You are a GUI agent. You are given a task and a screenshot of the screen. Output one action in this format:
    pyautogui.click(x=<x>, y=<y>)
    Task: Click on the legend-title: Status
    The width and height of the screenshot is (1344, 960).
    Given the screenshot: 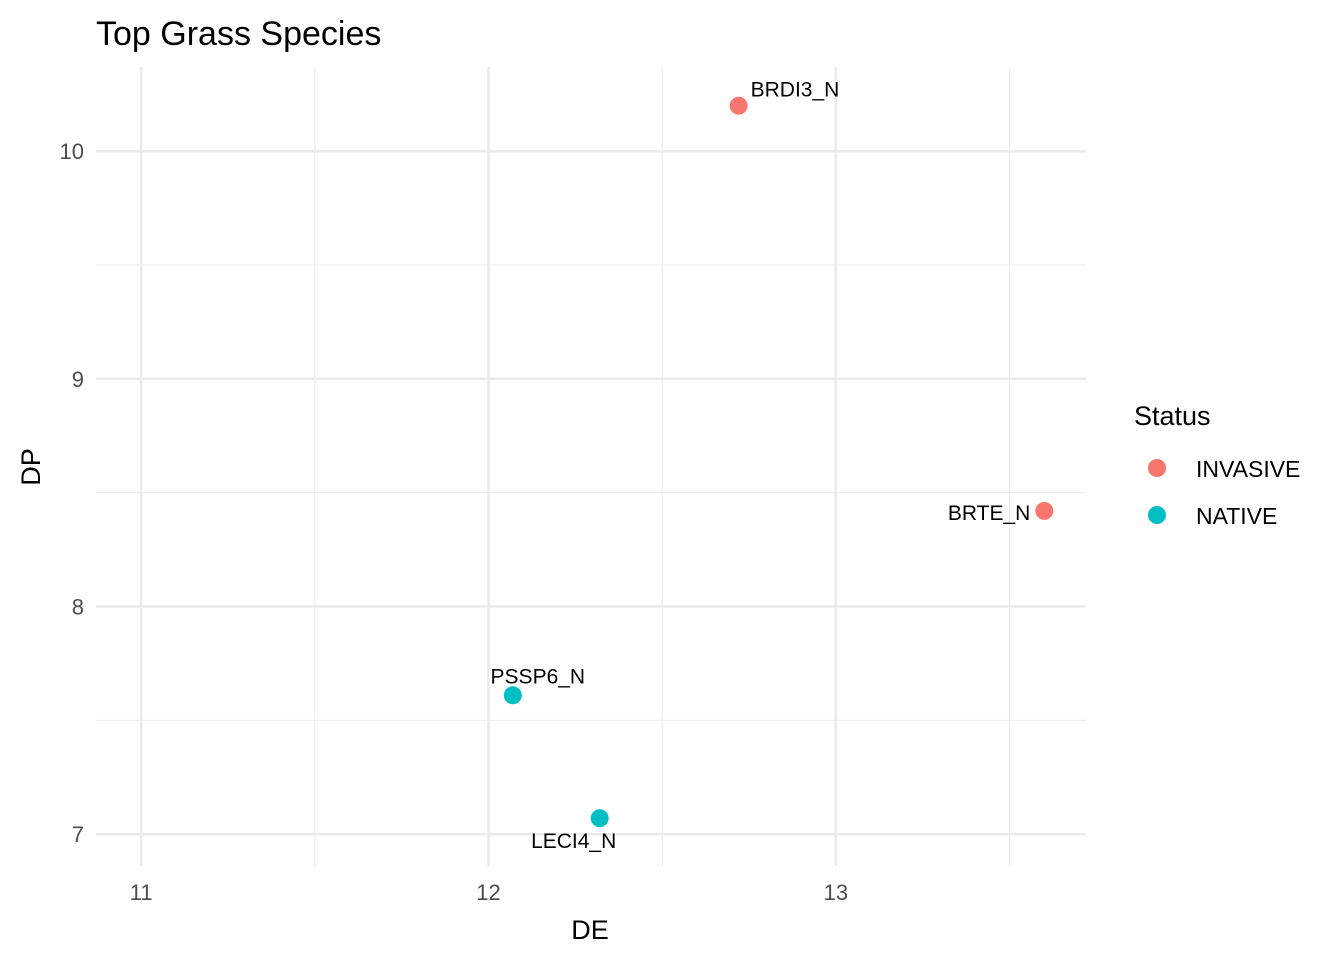 What is the action you would take?
    pyautogui.click(x=1172, y=416)
    